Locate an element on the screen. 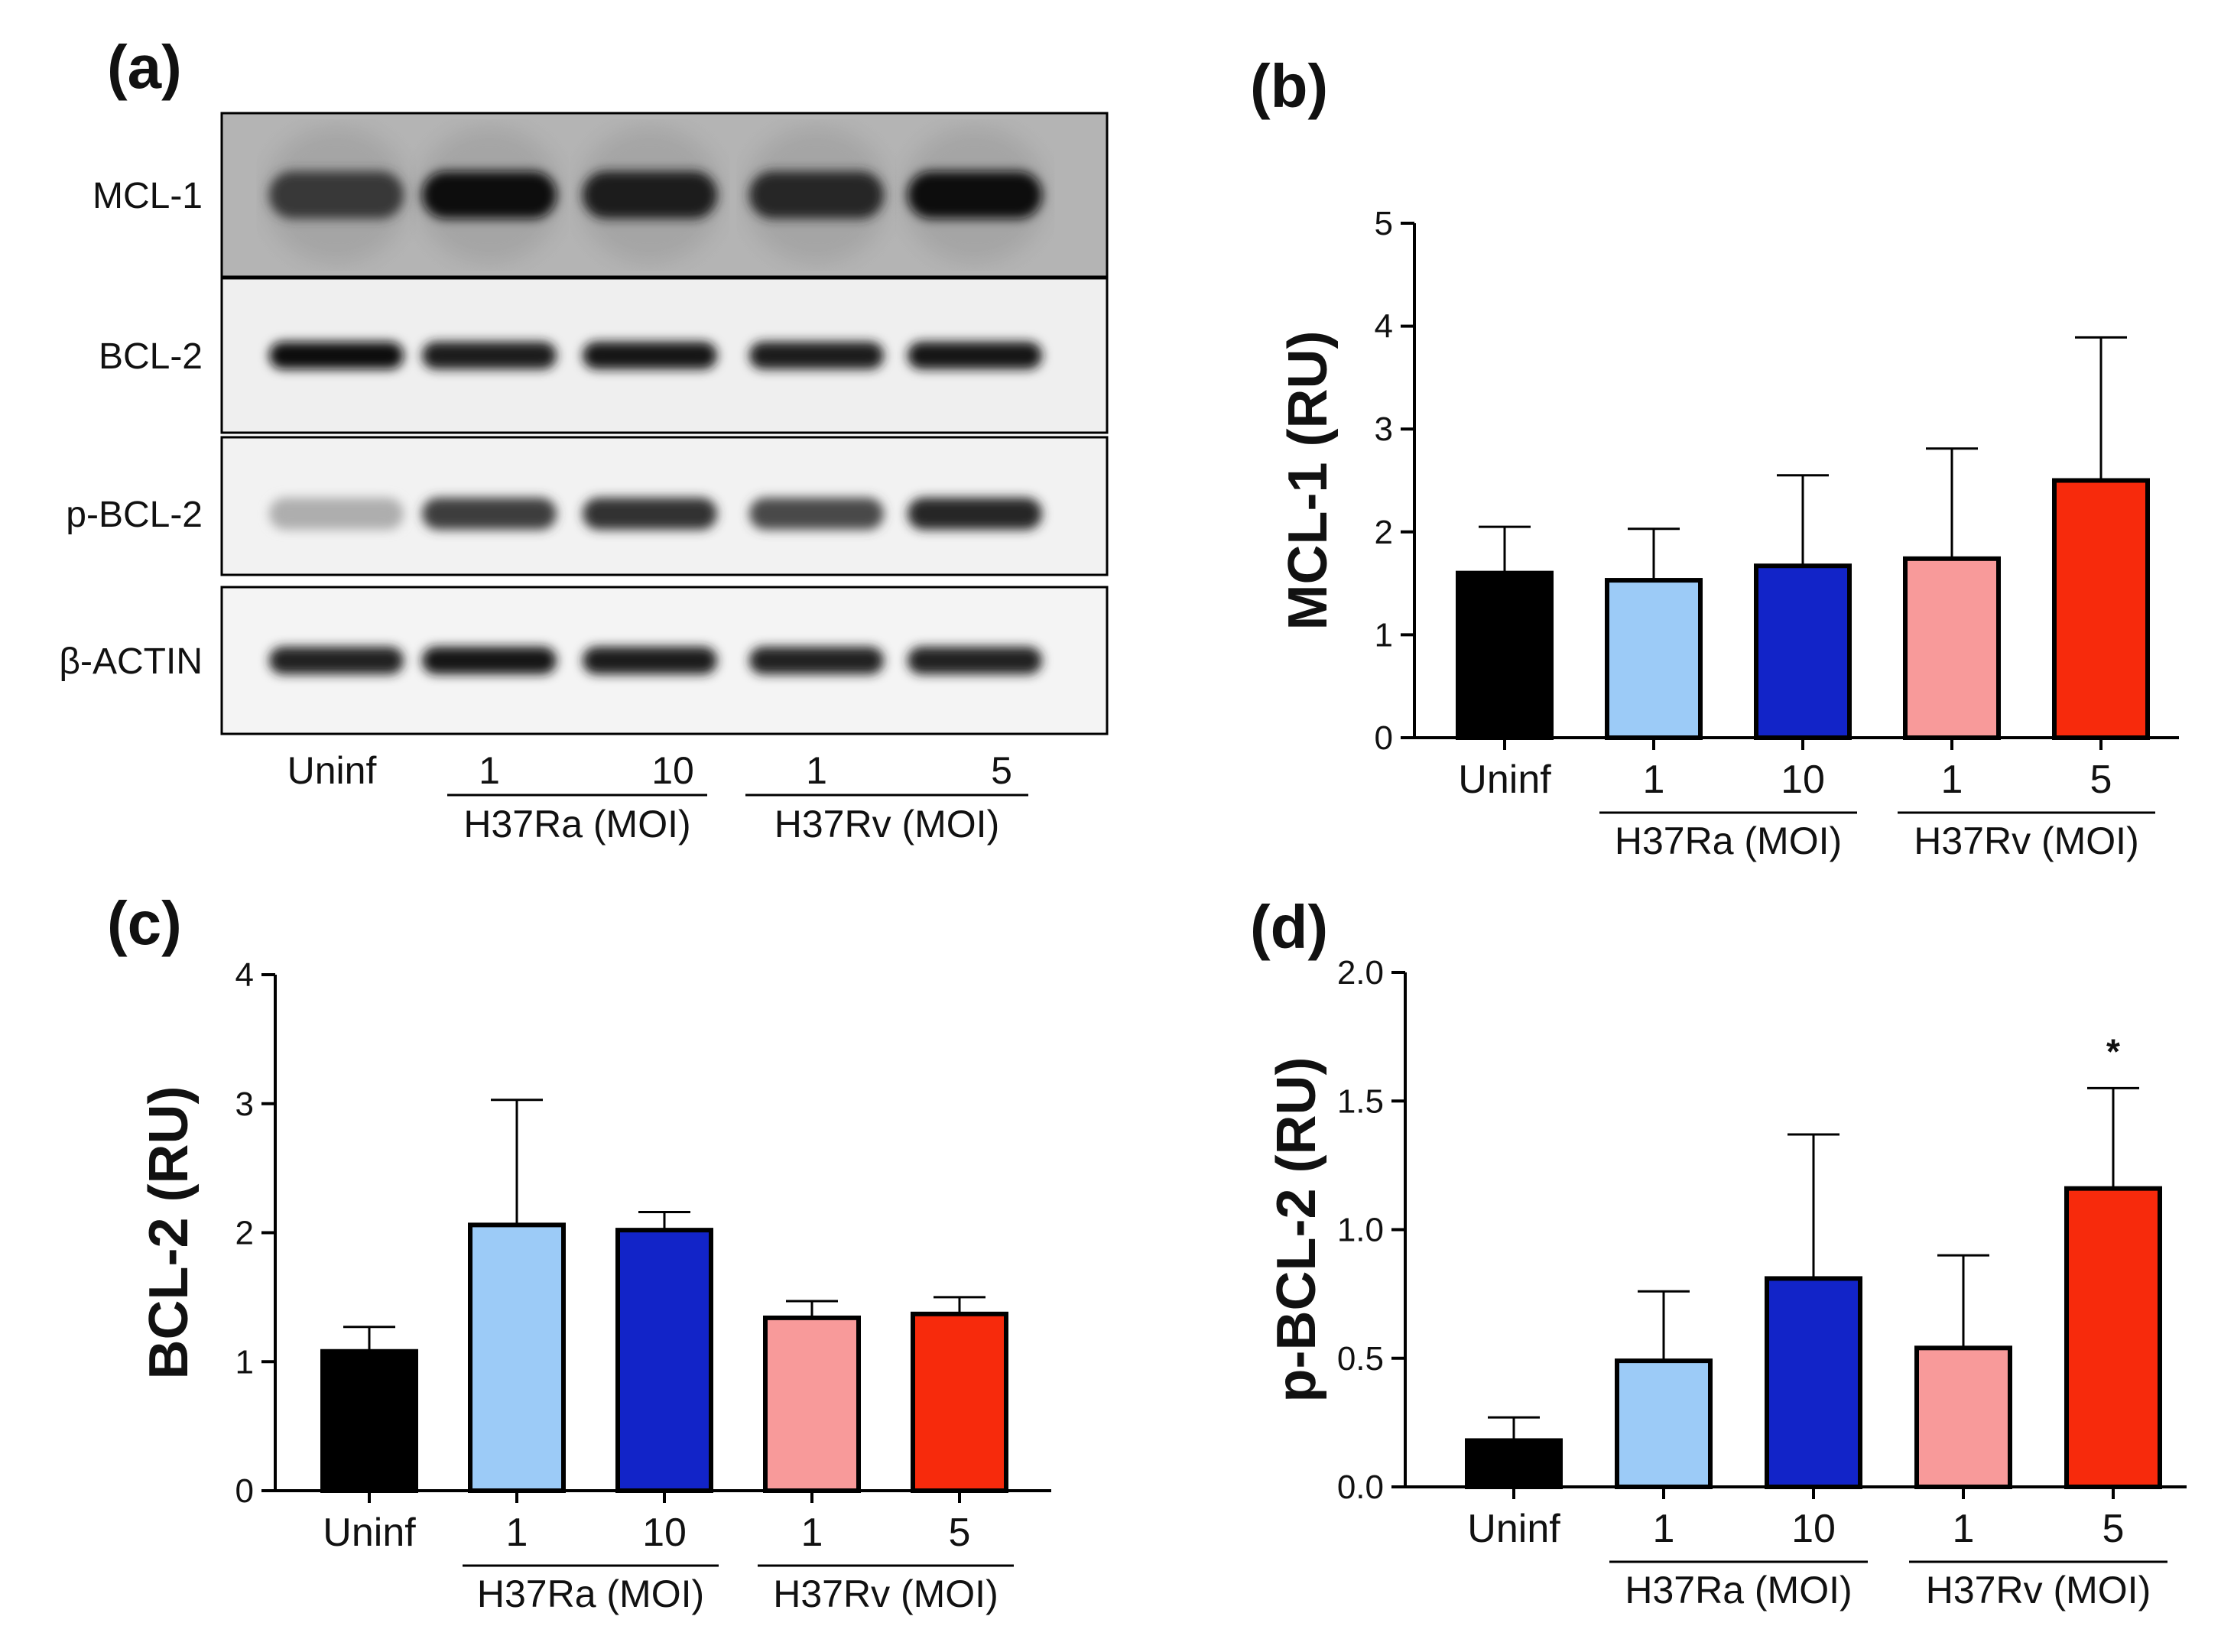 The width and height of the screenshot is (2234, 1652). blot-group-label: H37Ra (MOI) is located at coordinates (576, 824).